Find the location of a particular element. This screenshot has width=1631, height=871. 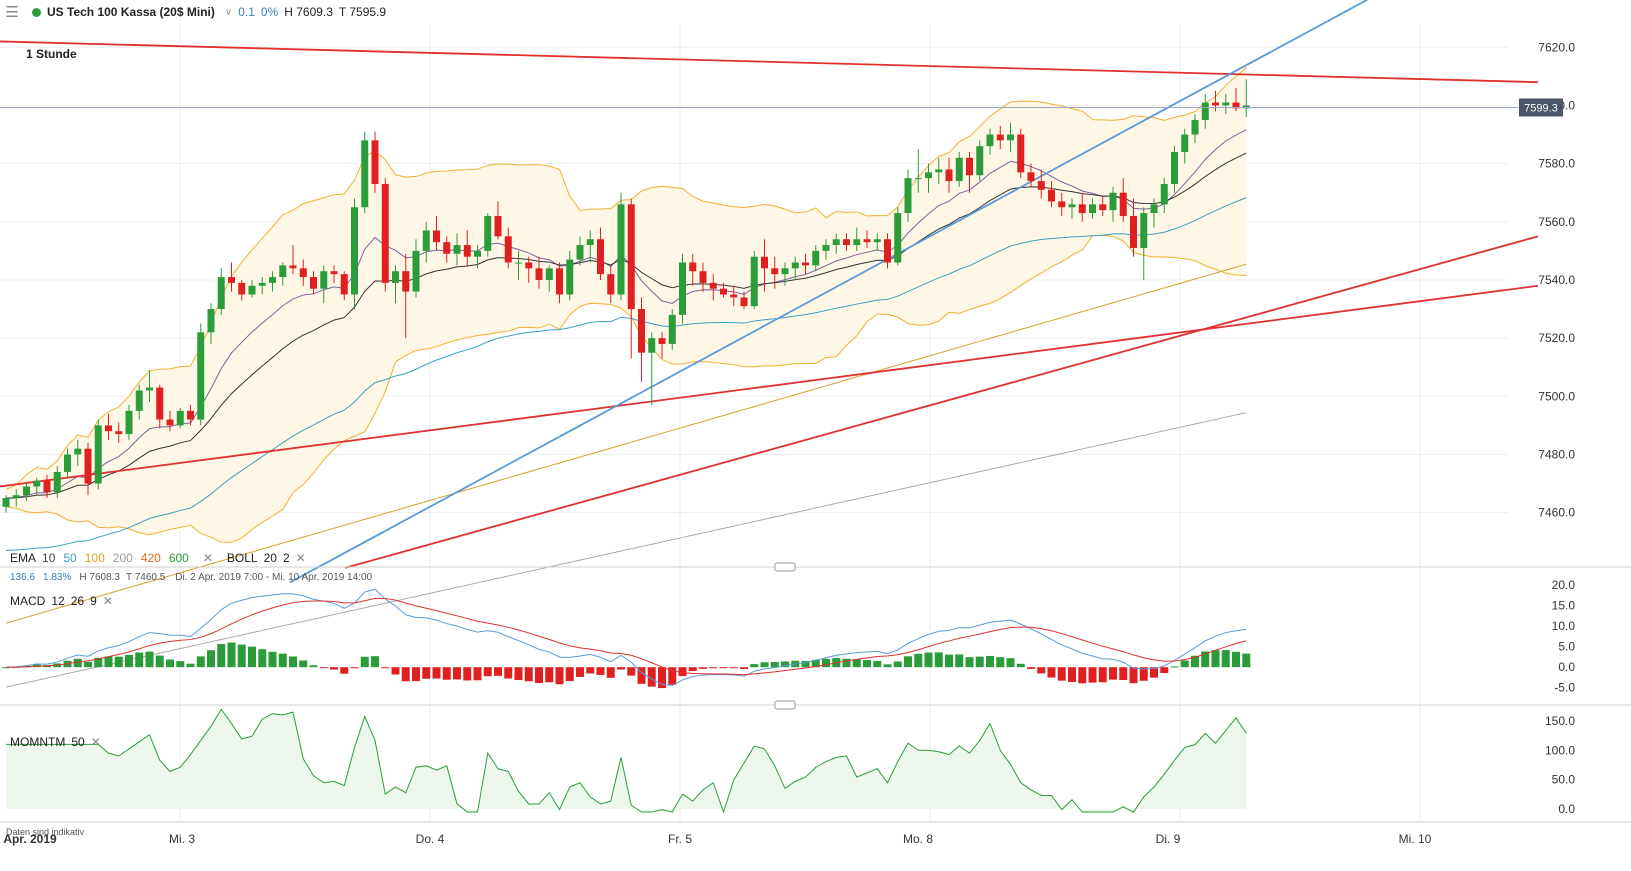

macd-y-tick: 5.0 is located at coordinates (1566, 647).